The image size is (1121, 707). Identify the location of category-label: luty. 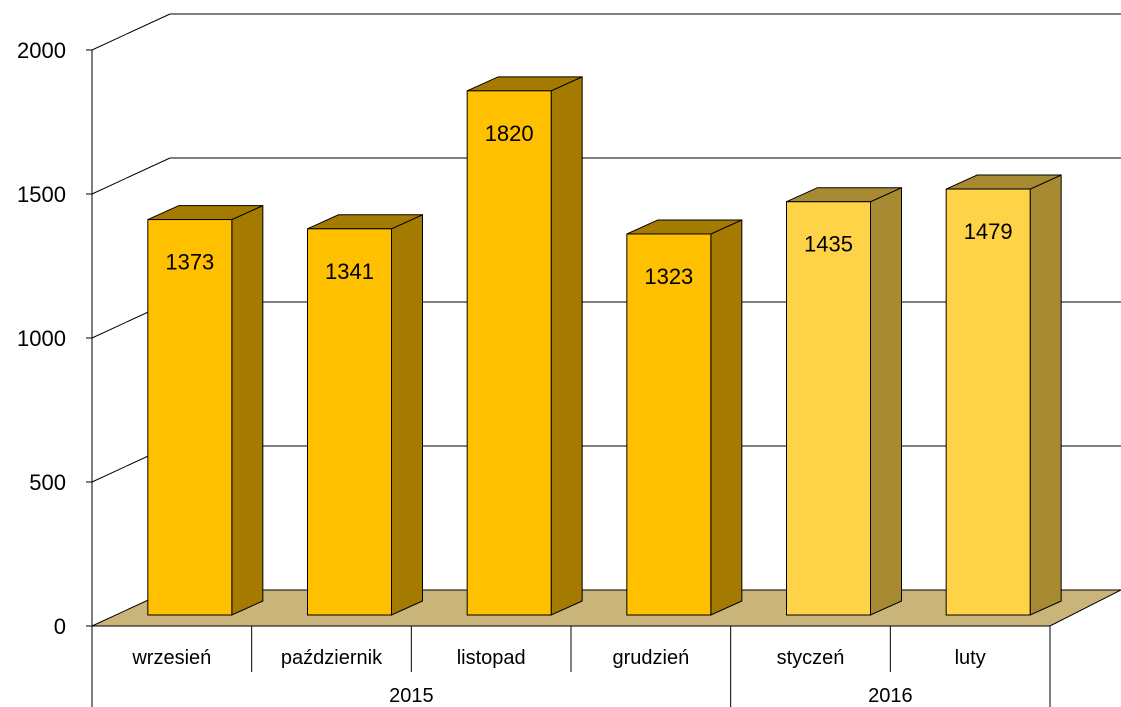
(970, 658).